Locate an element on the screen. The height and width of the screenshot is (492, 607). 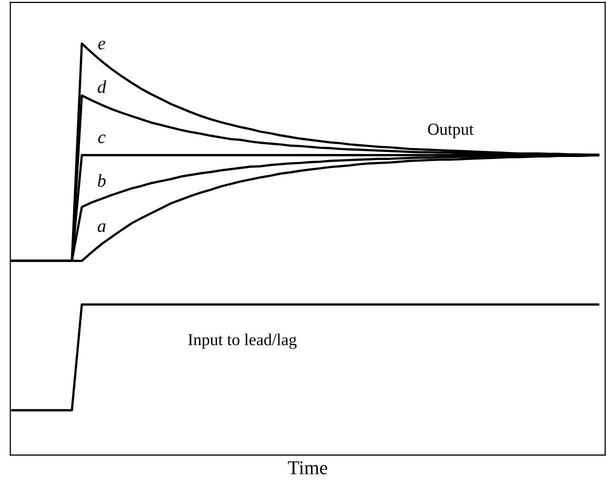
series-label: d is located at coordinates (102, 87).